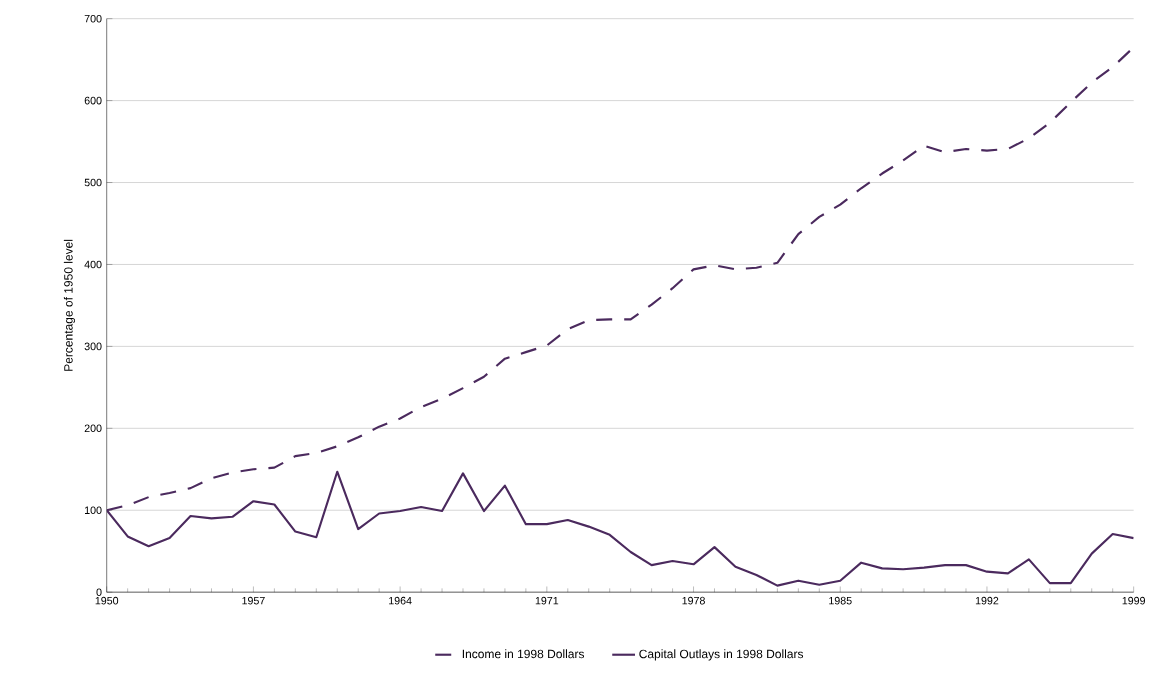  What do you see at coordinates (93, 510) in the screenshot?
I see `y-tick-label: 100` at bounding box center [93, 510].